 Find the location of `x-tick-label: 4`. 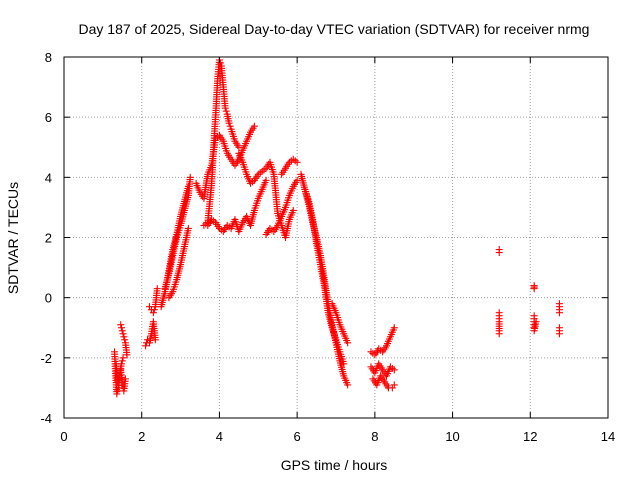

x-tick-label: 4 is located at coordinates (219, 436).